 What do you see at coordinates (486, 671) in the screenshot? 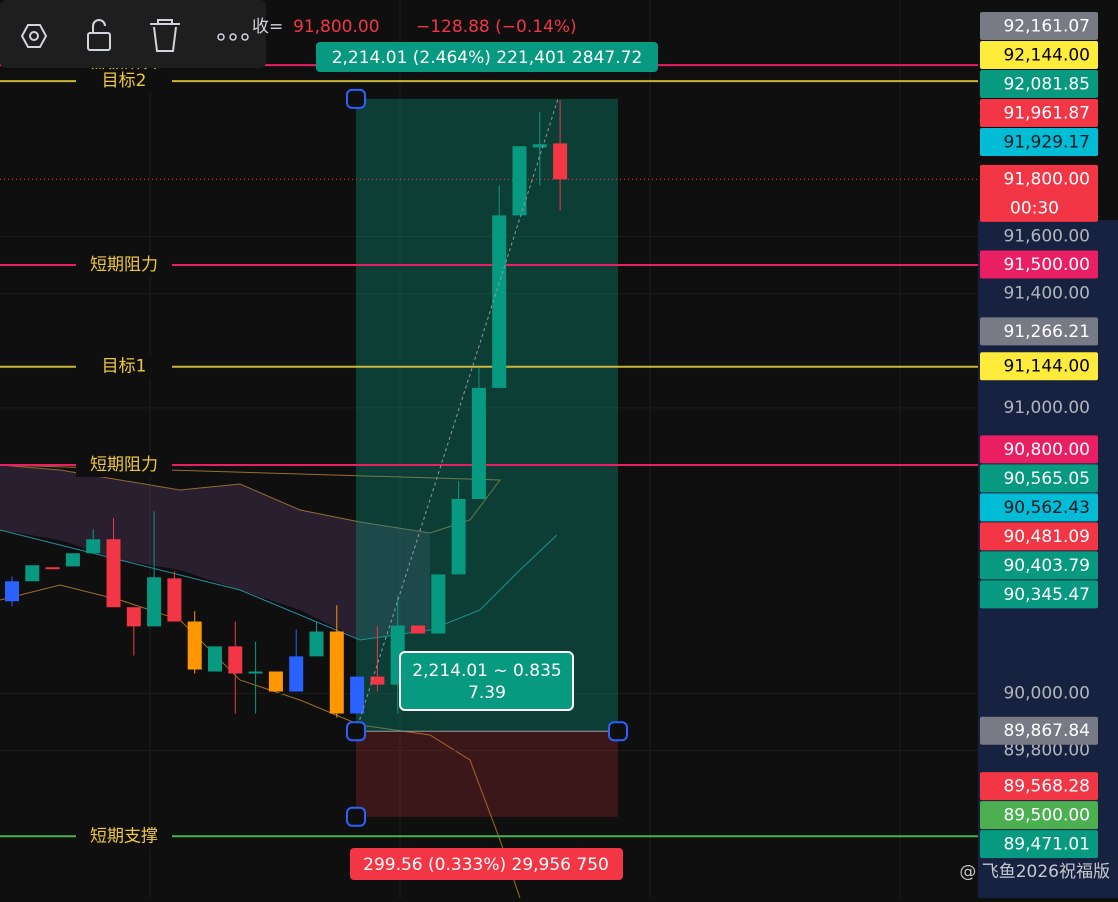
I see `ratio-label: 2,214.01 ~ 0.835` at bounding box center [486, 671].